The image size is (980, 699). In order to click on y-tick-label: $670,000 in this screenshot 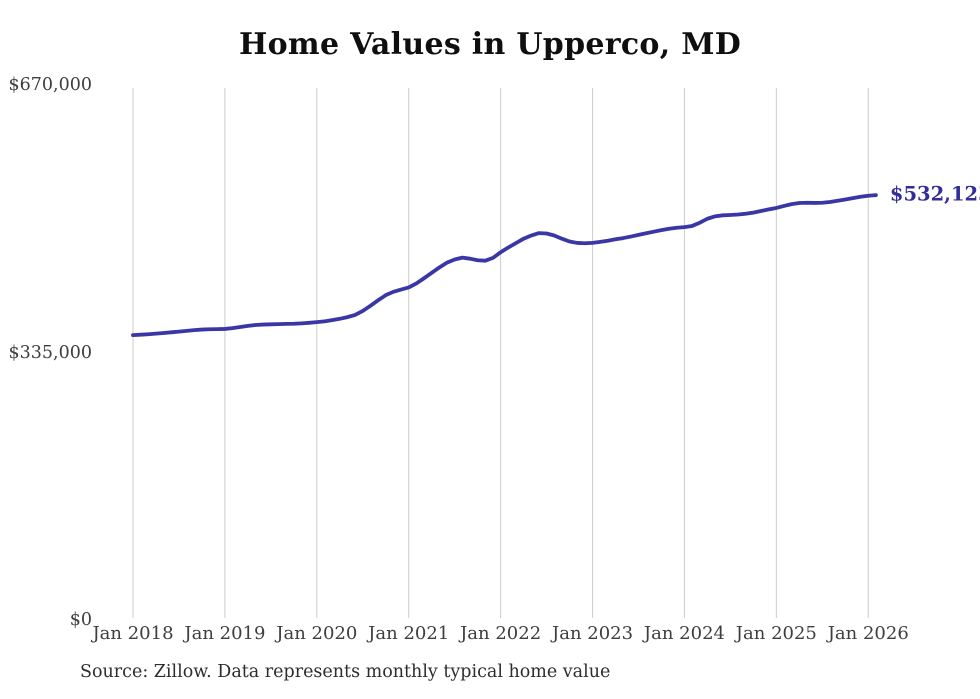, I will do `click(50, 85)`.